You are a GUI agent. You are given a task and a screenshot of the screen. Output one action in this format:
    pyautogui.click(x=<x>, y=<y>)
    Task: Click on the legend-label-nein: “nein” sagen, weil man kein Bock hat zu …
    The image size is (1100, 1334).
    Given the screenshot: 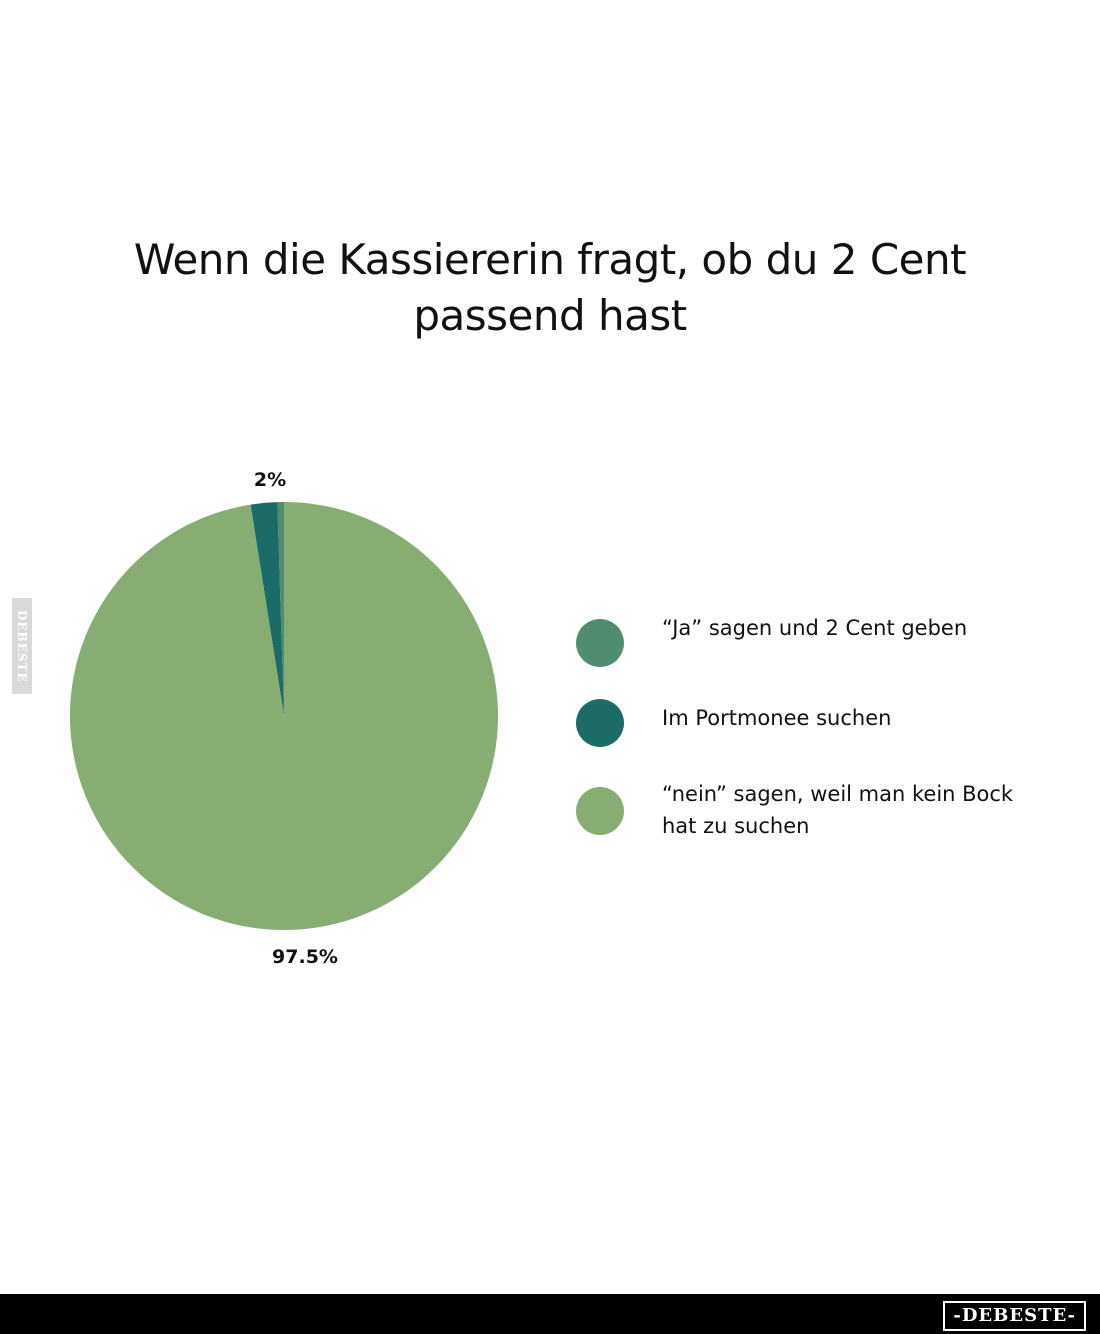 What is the action you would take?
    pyautogui.click(x=838, y=810)
    